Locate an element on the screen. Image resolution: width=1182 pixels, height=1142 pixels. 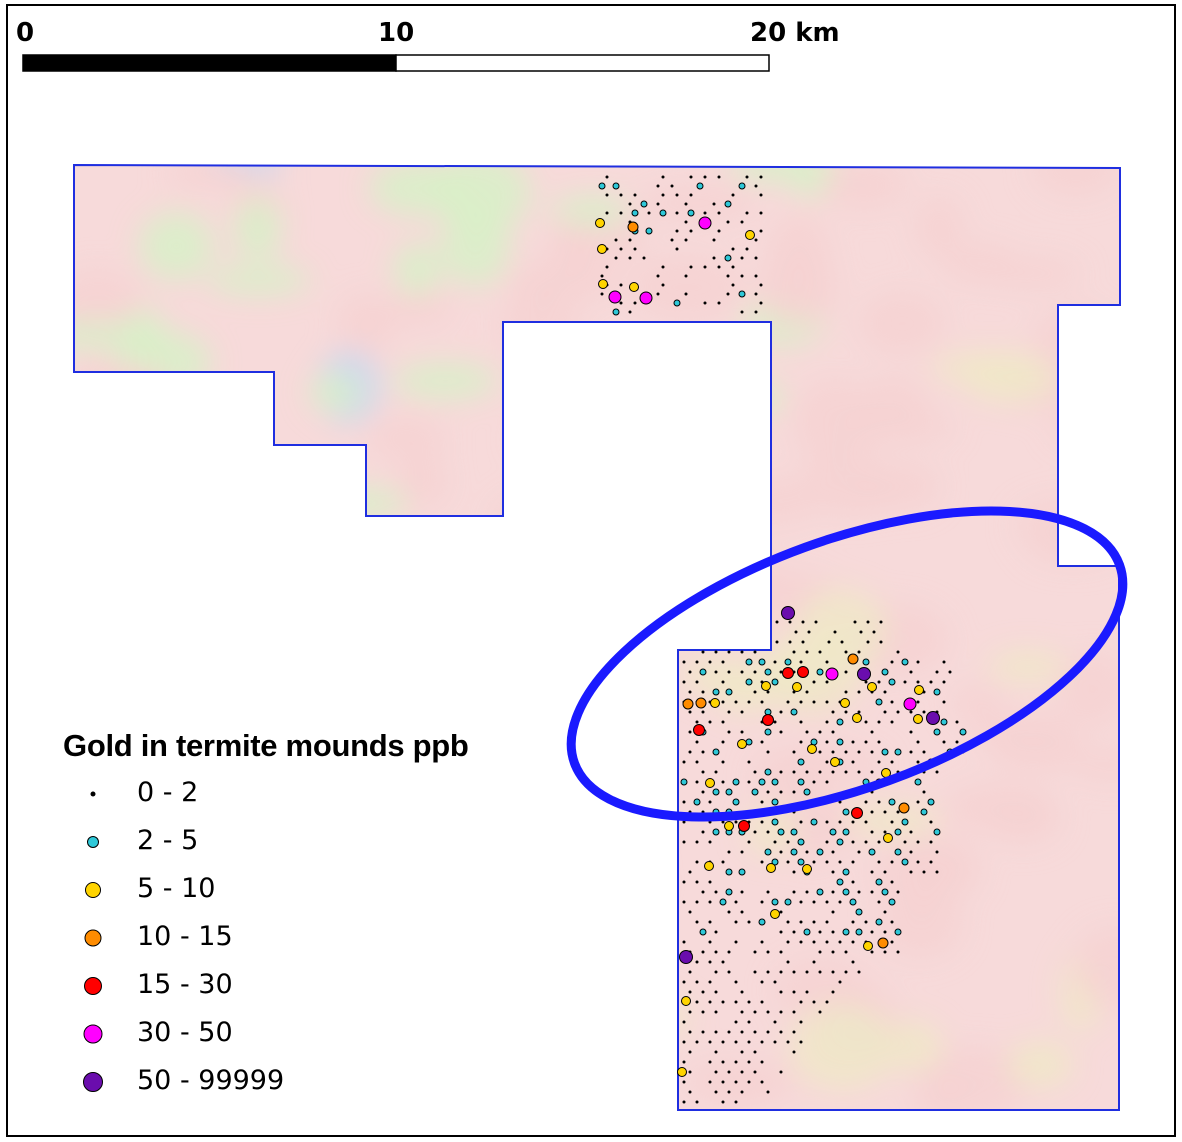
legend-symbol is located at coordinates (93, 890).